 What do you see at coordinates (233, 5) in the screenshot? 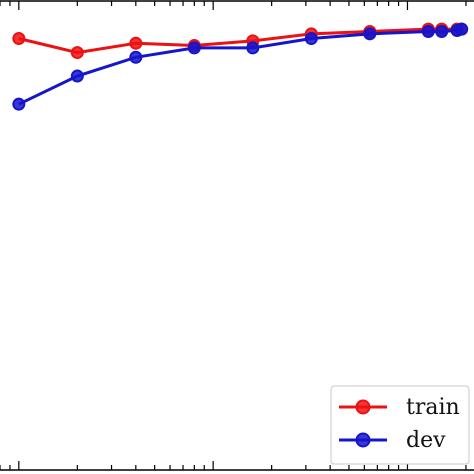
I see `top-axis-ticks` at bounding box center [233, 5].